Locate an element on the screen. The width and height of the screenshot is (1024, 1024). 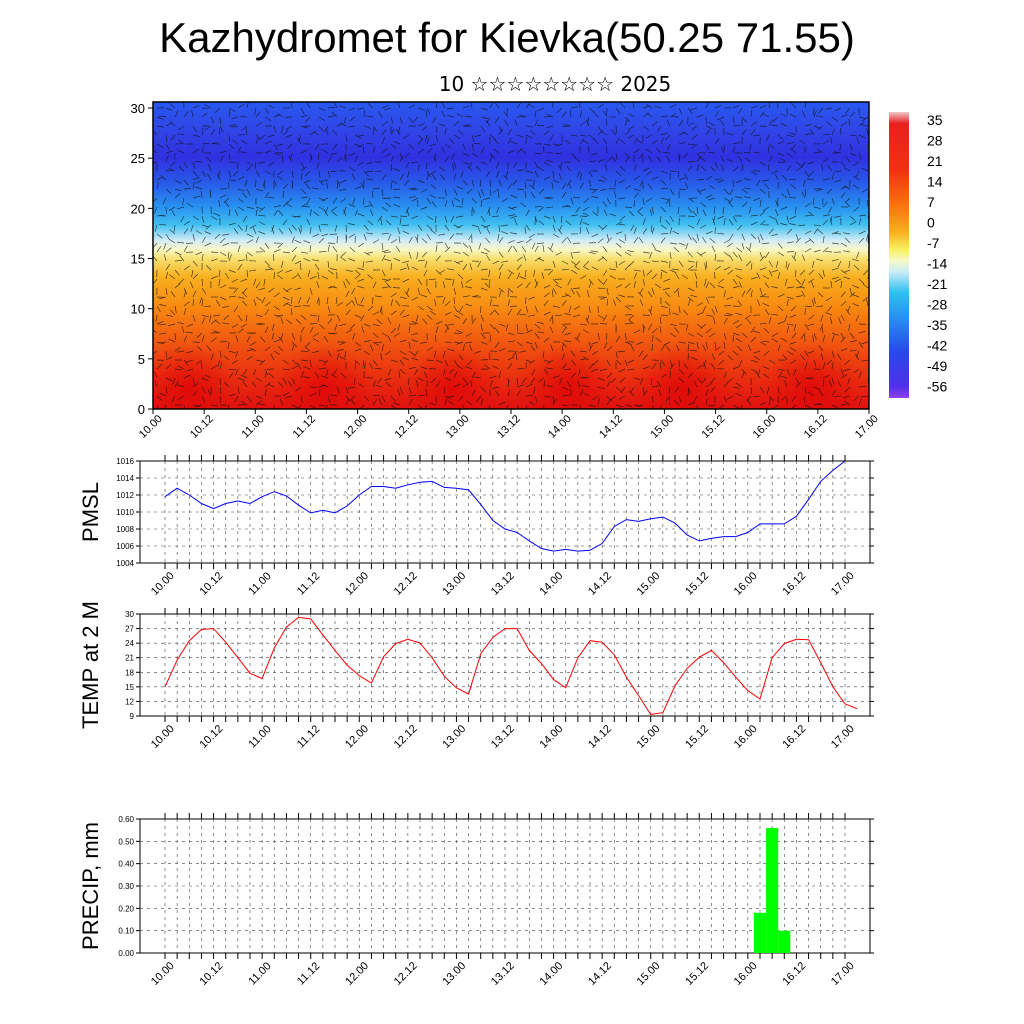
y-tick-label: 1016 is located at coordinates (125, 461).